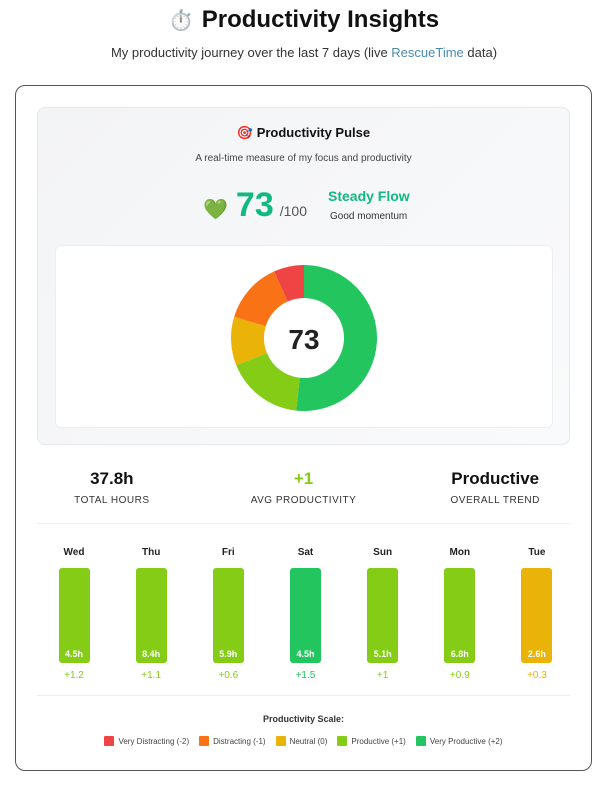 The height and width of the screenshot is (787, 608). Describe the element at coordinates (303, 719) in the screenshot. I see `scale-title: Productivity Scale:` at that location.